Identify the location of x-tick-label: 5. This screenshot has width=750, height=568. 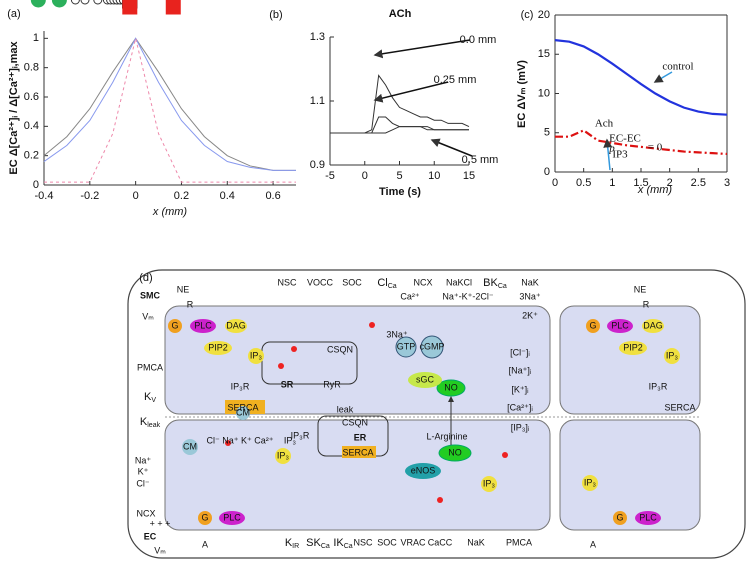
(399, 176).